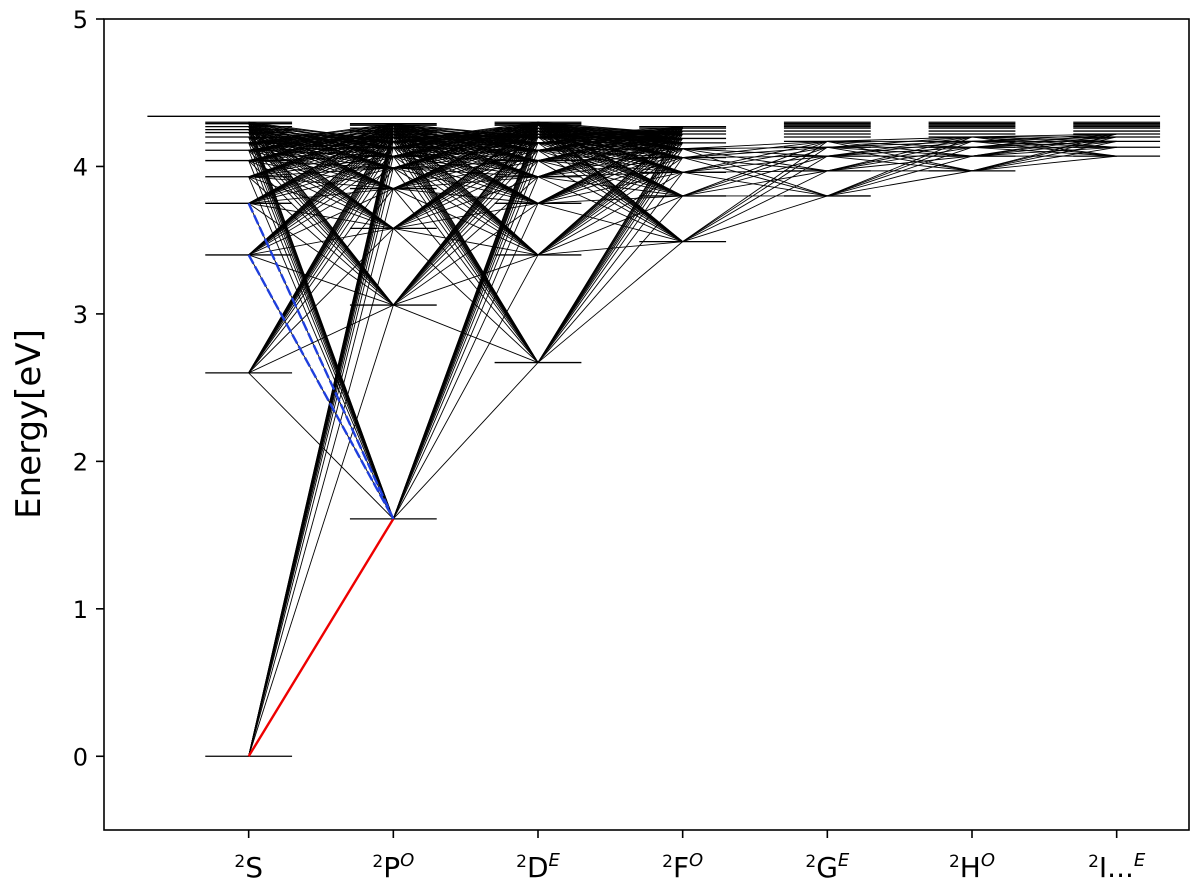 The image size is (1200, 879). What do you see at coordinates (80, 20) in the screenshot?
I see `y-tick-label: 5` at bounding box center [80, 20].